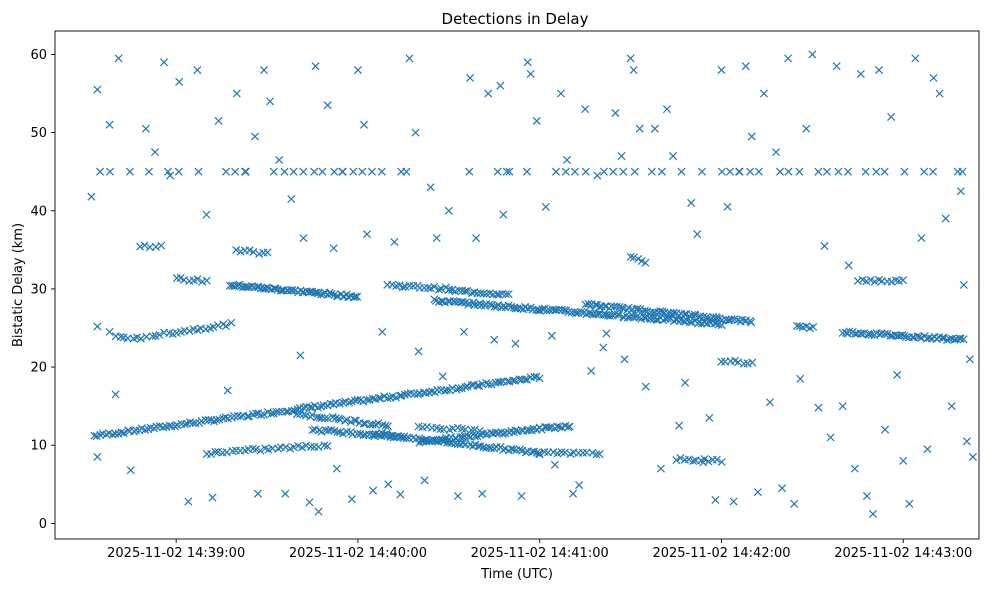 Image resolution: width=989 pixels, height=590 pixels. What do you see at coordinates (540, 553) in the screenshot?
I see `x-tick-label: 2025-11-02 14:41:00` at bounding box center [540, 553].